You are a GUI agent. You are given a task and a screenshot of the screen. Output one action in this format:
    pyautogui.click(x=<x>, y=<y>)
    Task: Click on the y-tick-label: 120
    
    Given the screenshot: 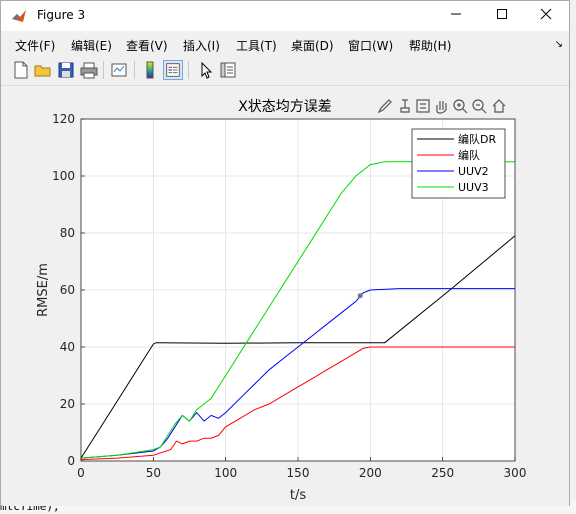 What is the action you would take?
    pyautogui.click(x=63, y=119)
    